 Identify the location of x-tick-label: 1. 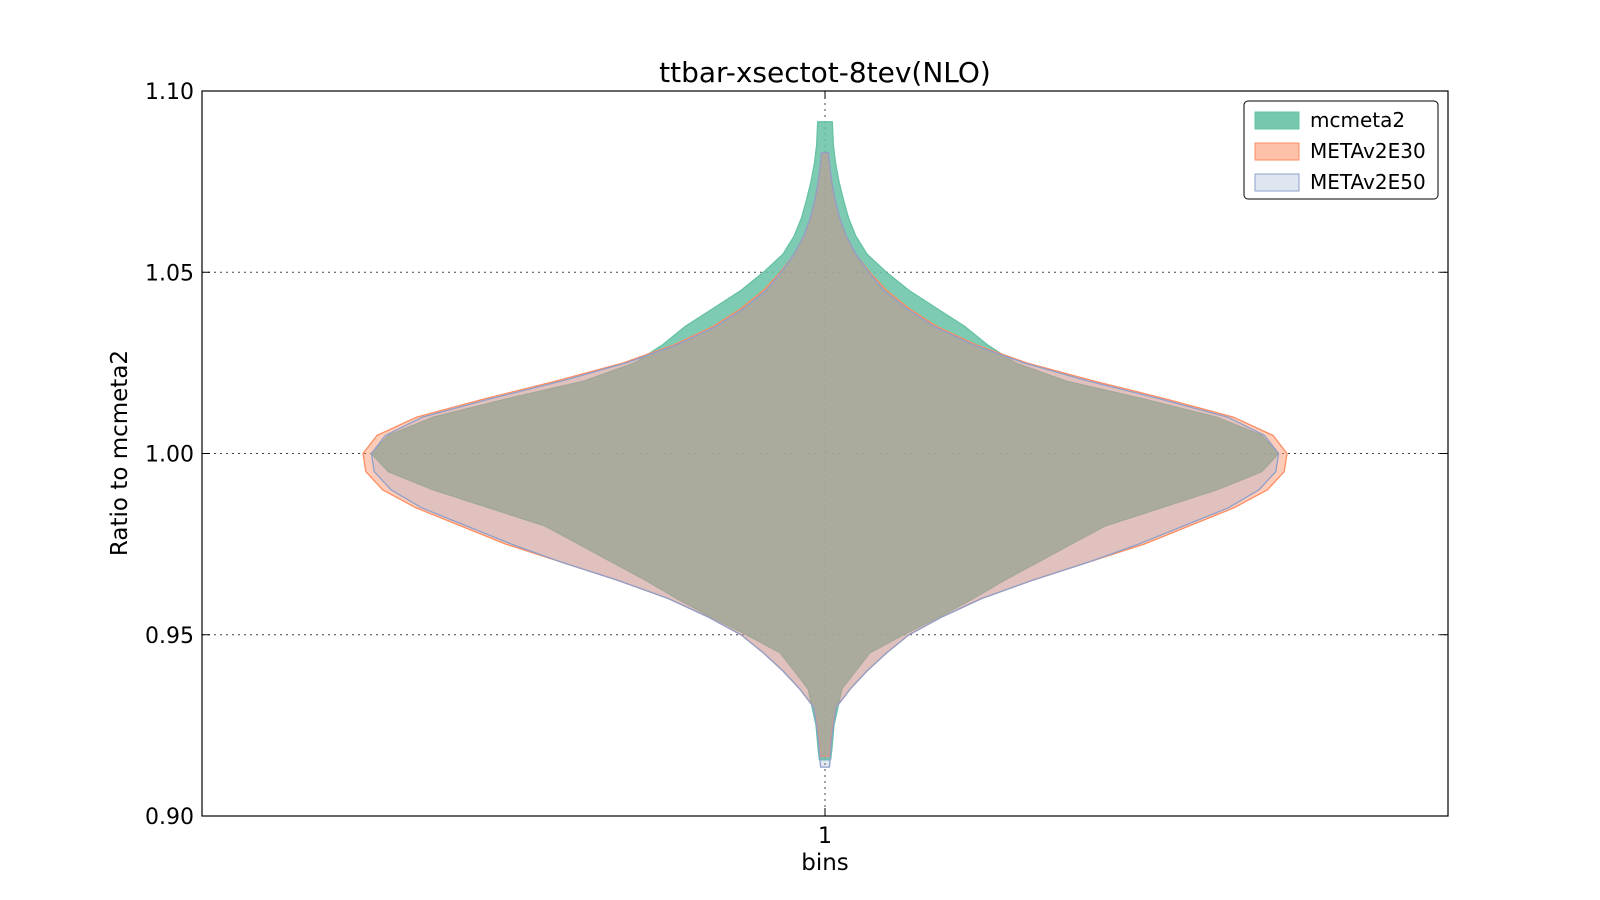
(825, 836).